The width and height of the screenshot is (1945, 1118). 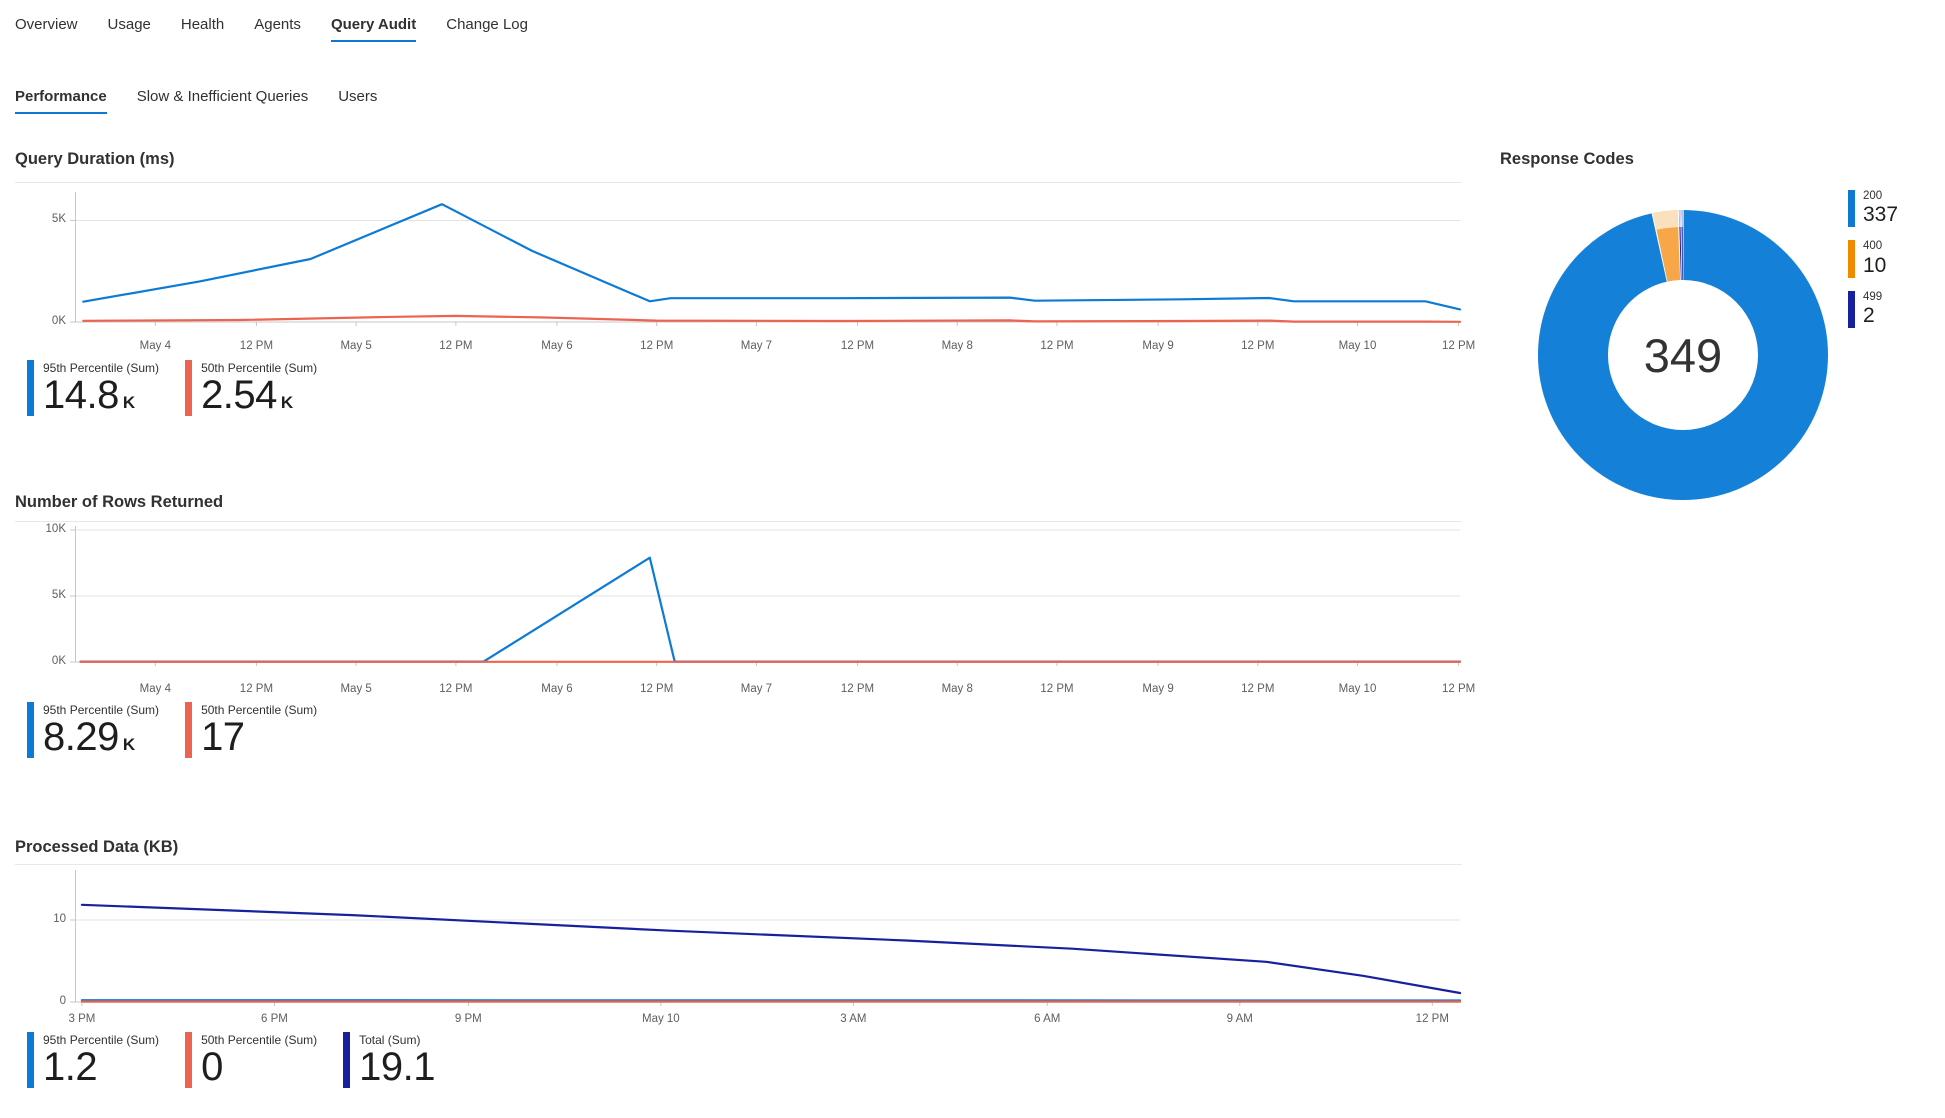 I want to click on x-tick-label: May 10, so click(x=1357, y=689).